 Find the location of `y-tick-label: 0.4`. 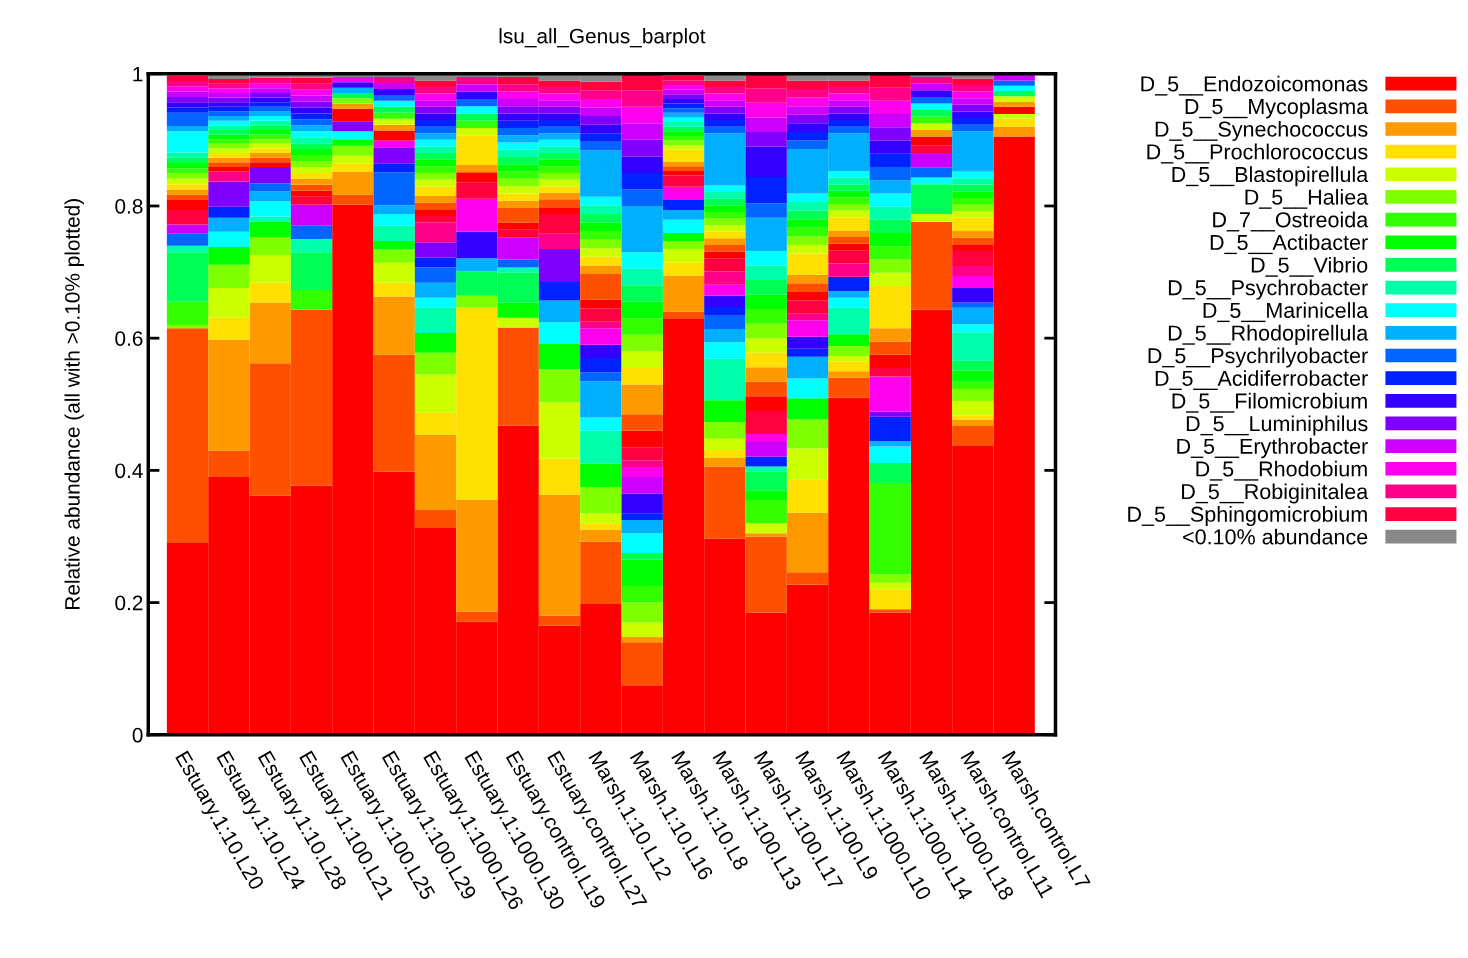

y-tick-label: 0.4 is located at coordinates (129, 471).